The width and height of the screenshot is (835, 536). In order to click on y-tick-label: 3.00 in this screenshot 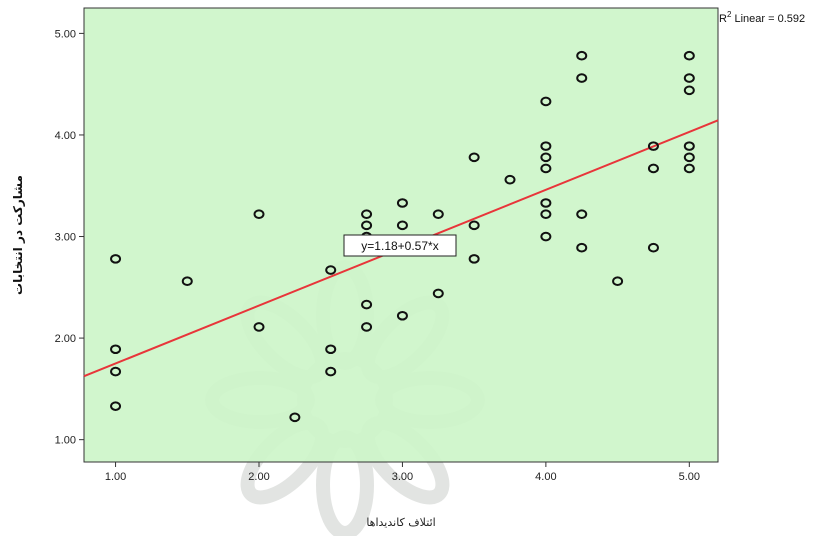, I will do `click(65, 238)`.